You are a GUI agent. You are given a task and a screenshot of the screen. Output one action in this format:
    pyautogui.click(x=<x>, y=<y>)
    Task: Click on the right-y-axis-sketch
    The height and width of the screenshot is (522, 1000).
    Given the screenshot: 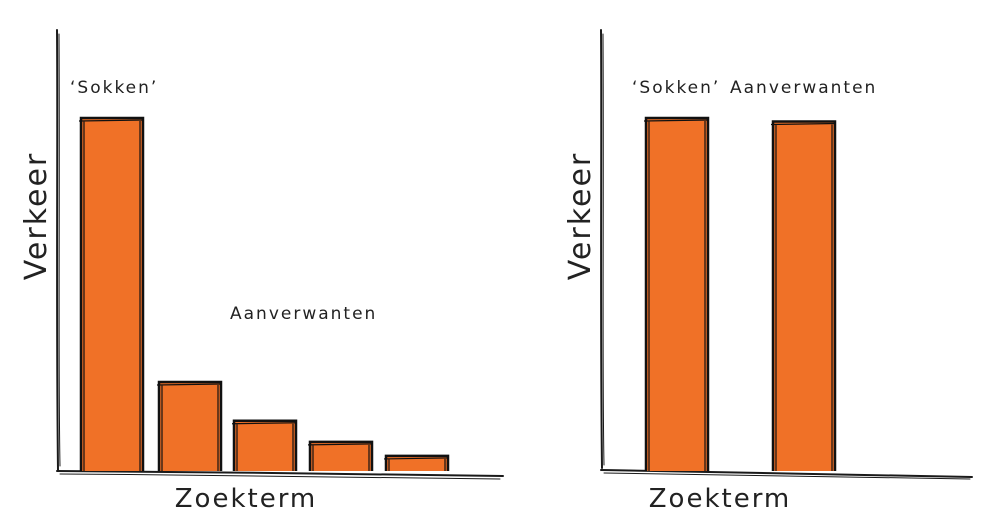 What is the action you would take?
    pyautogui.click(x=603, y=249)
    